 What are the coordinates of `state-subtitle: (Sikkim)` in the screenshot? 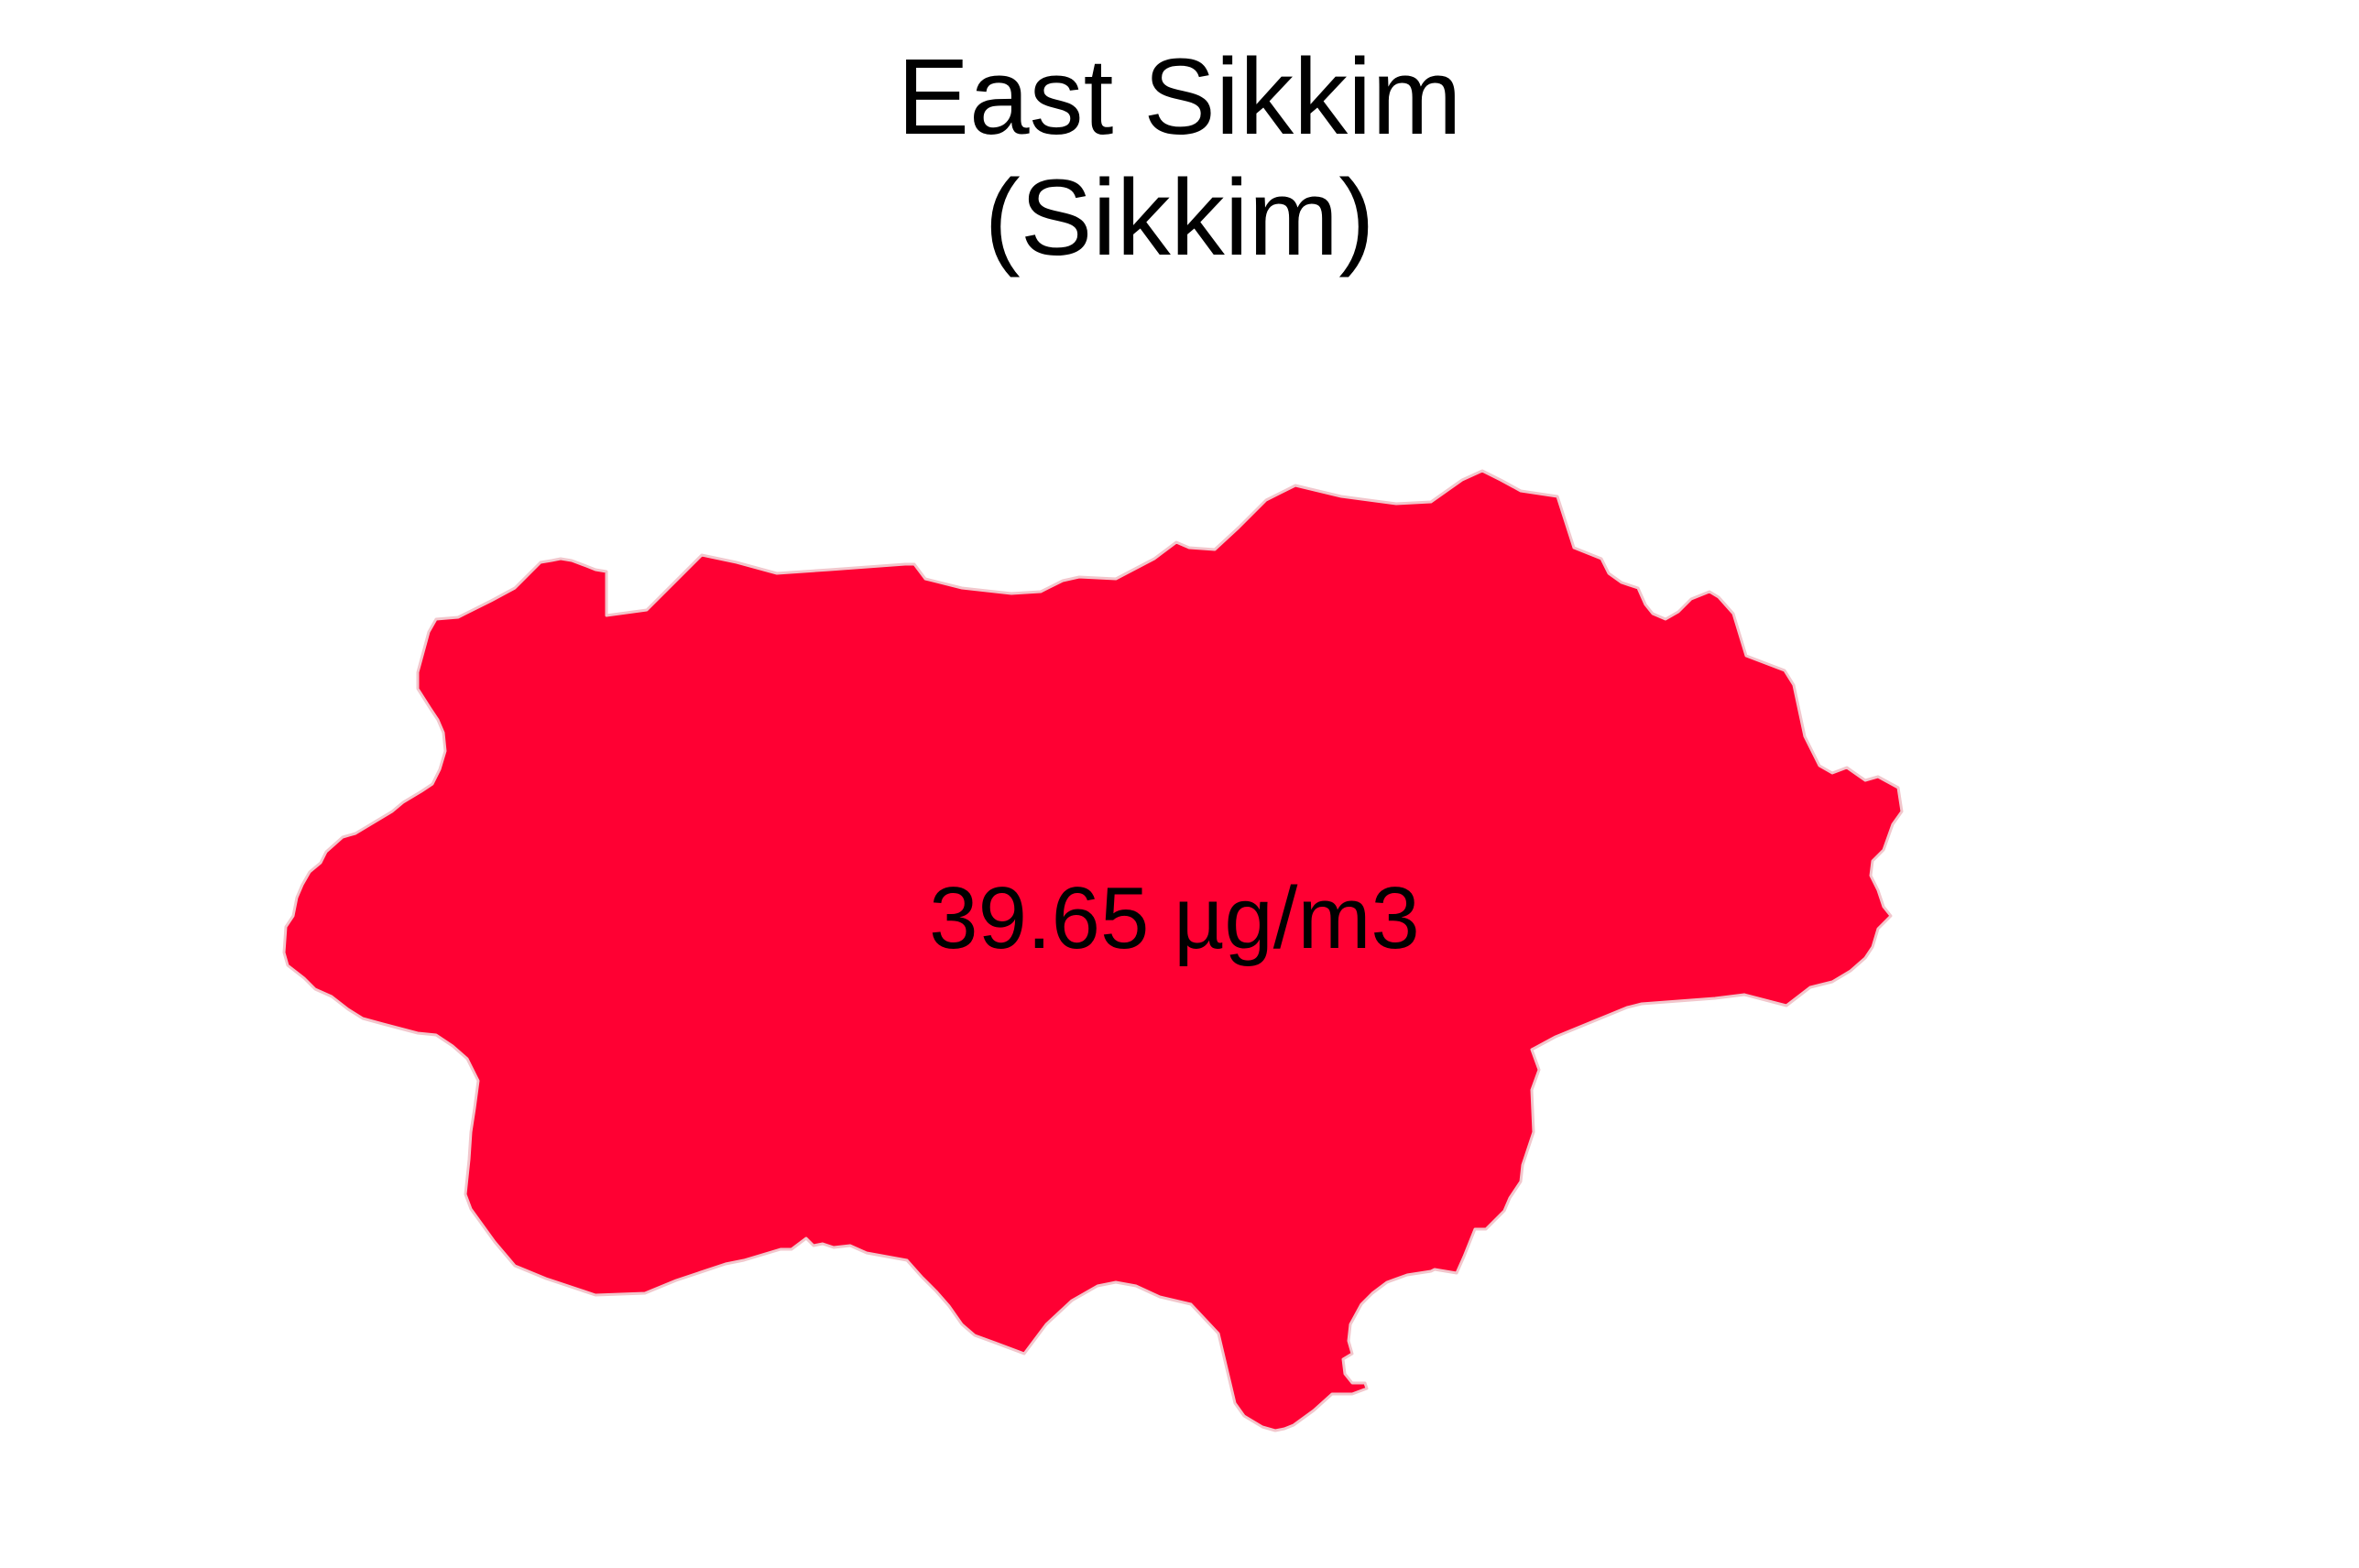 It's located at (1179, 218).